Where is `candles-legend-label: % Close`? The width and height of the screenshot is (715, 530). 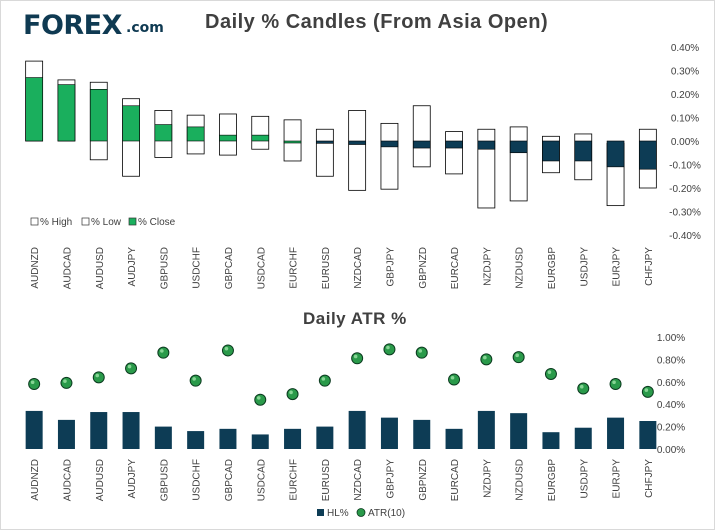 candles-legend-label: % Close is located at coordinates (157, 222).